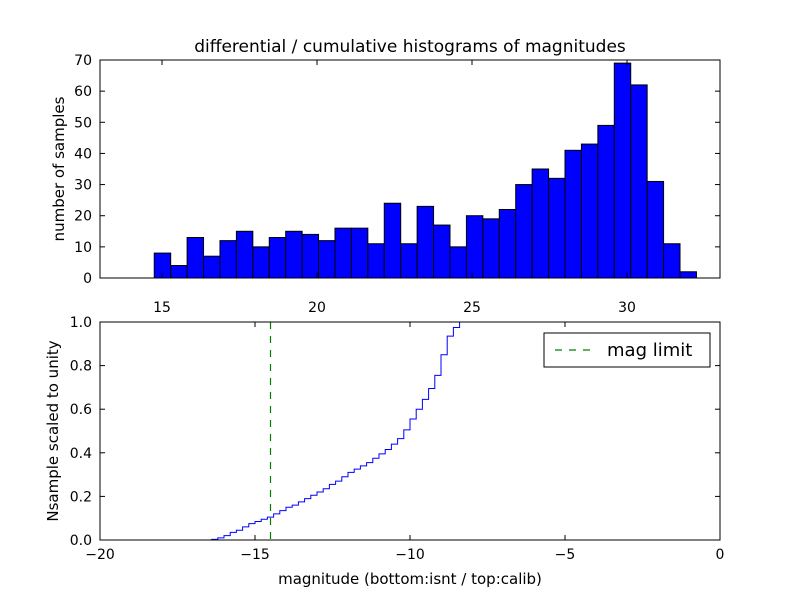 This screenshot has width=800, height=600. What do you see at coordinates (59, 168) in the screenshot?
I see `histogram-y-axis-label: number of samples` at bounding box center [59, 168].